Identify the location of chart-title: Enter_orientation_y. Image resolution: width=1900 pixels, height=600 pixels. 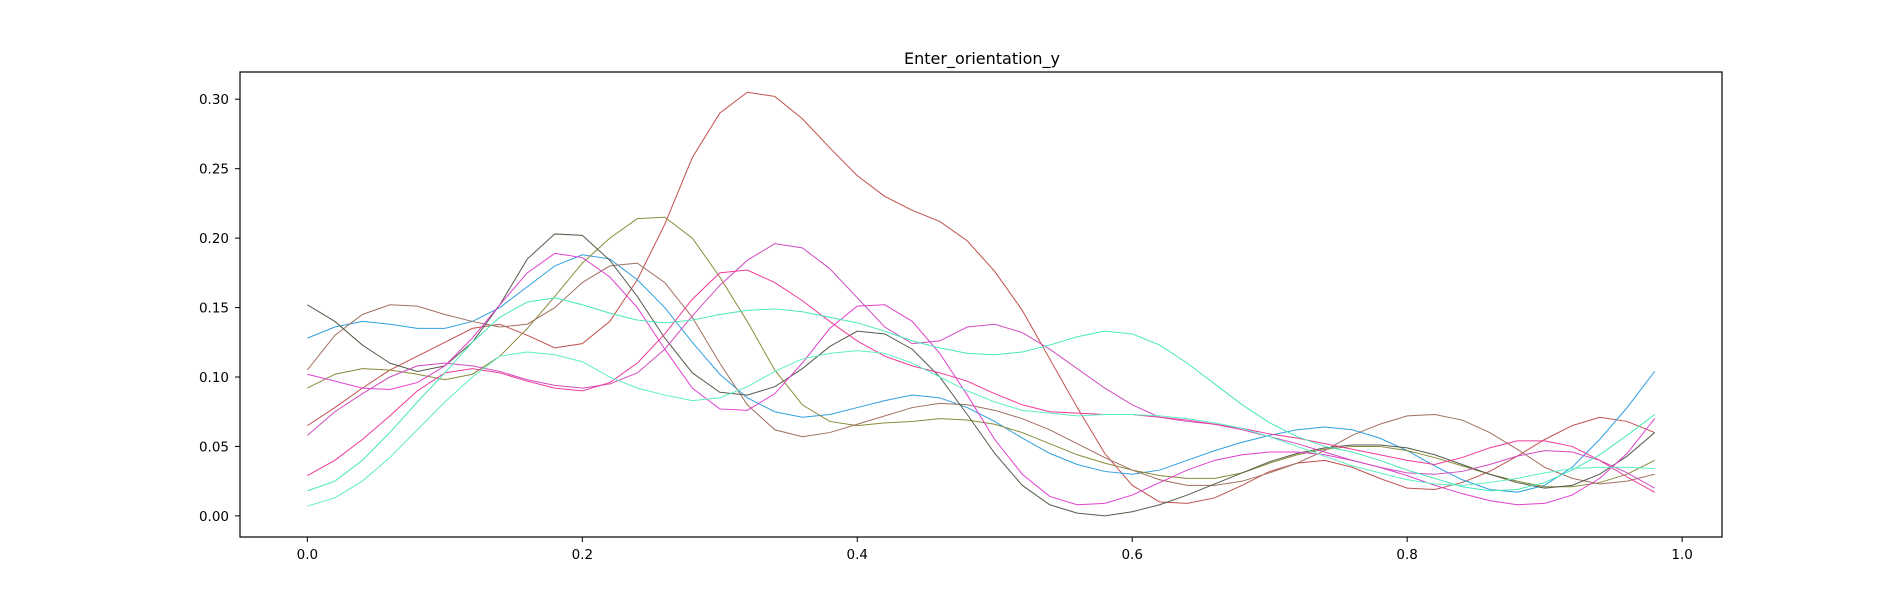
(982, 59).